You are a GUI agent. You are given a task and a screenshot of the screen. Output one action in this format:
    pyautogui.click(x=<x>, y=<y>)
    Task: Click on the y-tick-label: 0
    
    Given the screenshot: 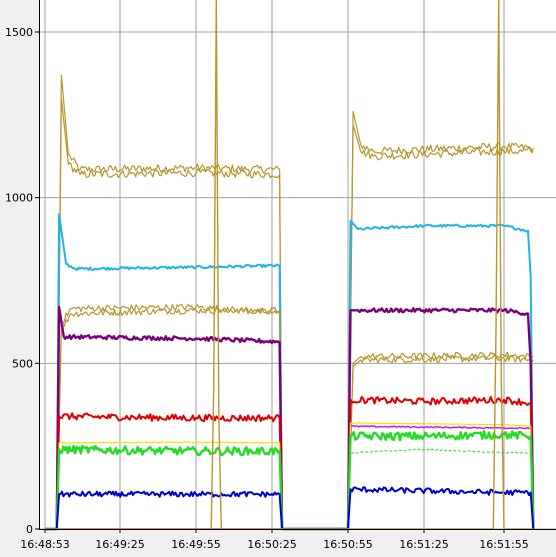 What is the action you would take?
    pyautogui.click(x=29, y=529)
    